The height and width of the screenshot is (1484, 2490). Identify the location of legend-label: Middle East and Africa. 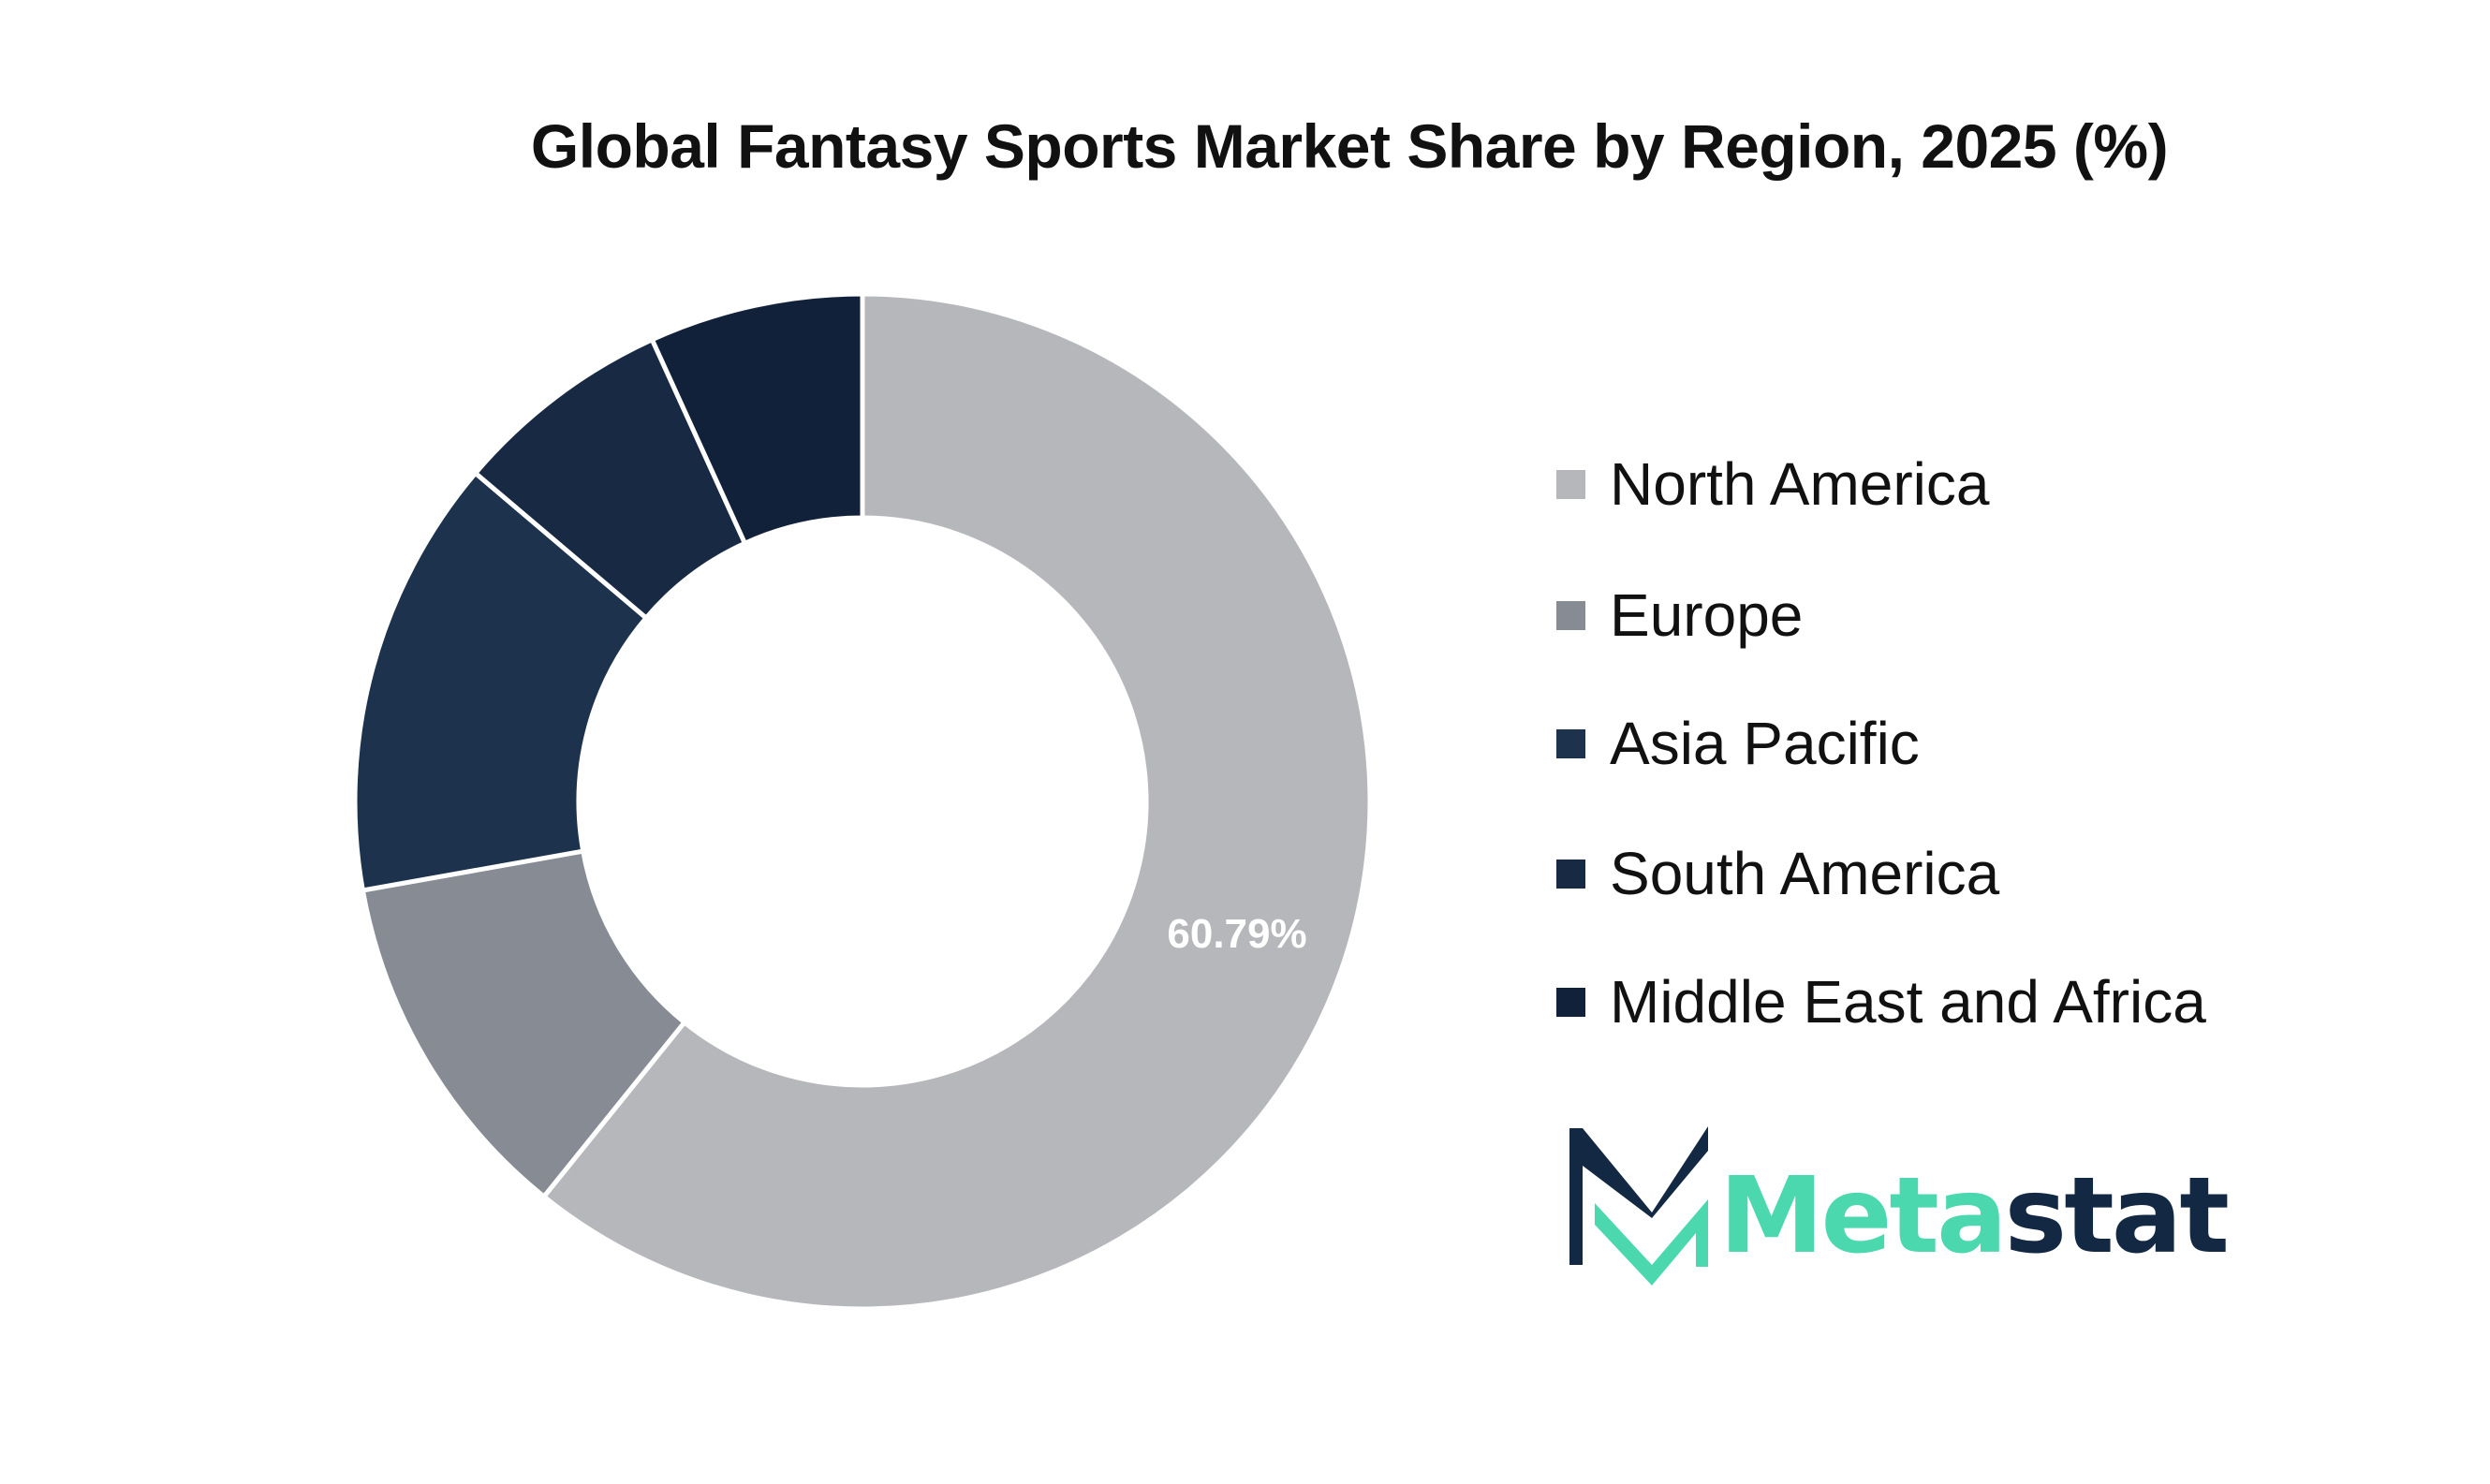
(1908, 1002).